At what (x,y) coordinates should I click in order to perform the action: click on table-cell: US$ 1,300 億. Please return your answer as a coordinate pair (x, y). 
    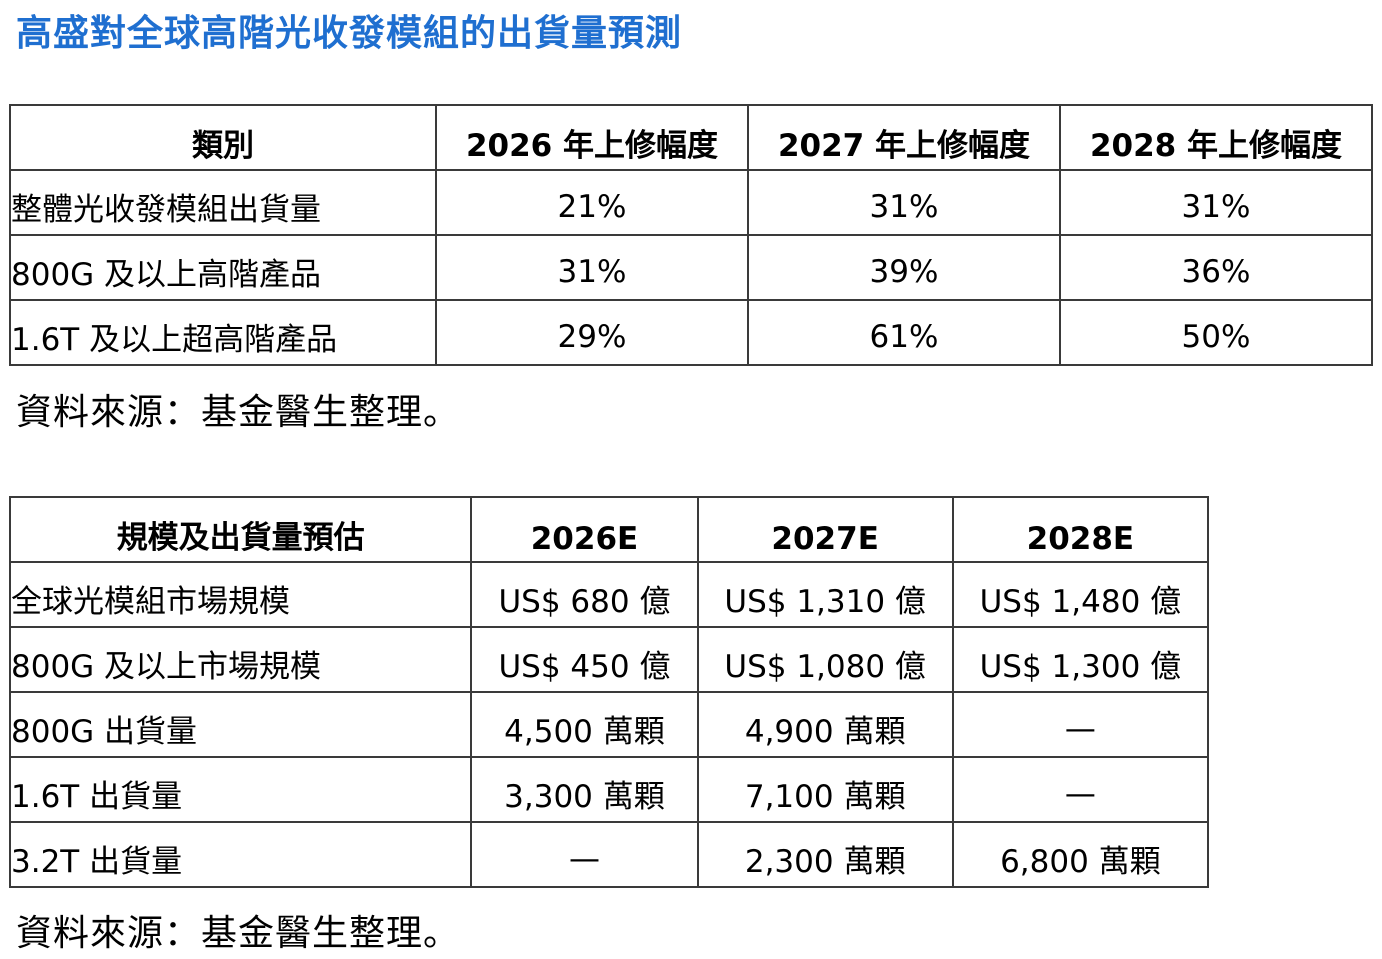
    Looking at the image, I should click on (1080, 659).